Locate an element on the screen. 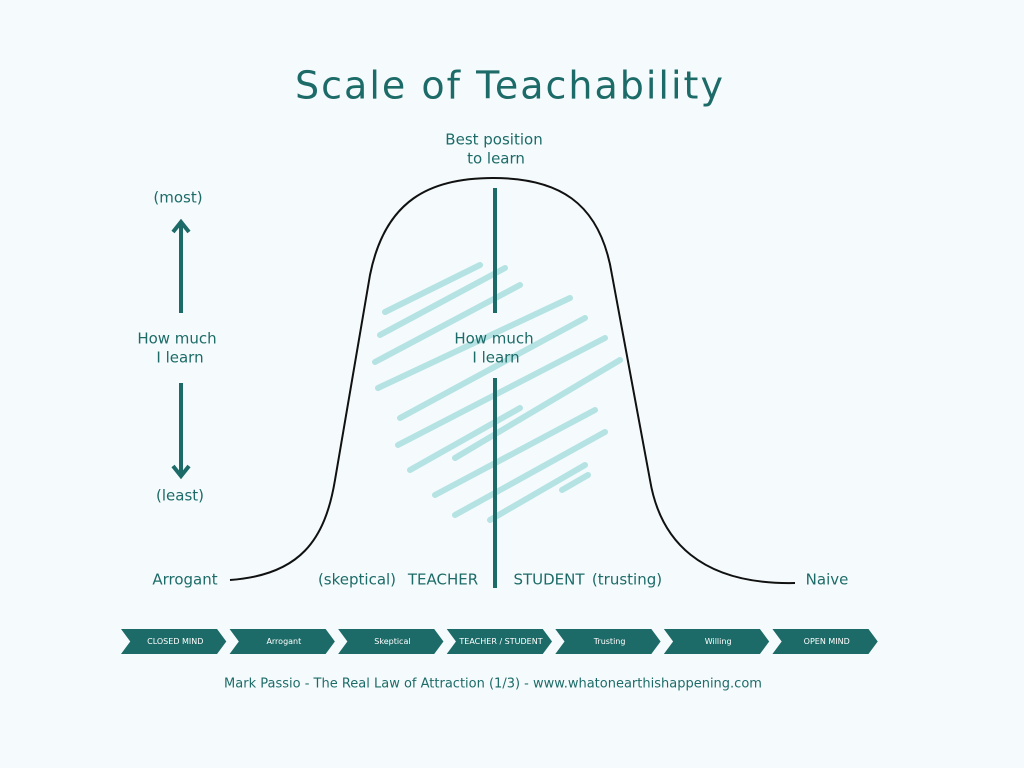 The width and height of the screenshot is (1024, 768). center-label: How much is located at coordinates (493, 339).